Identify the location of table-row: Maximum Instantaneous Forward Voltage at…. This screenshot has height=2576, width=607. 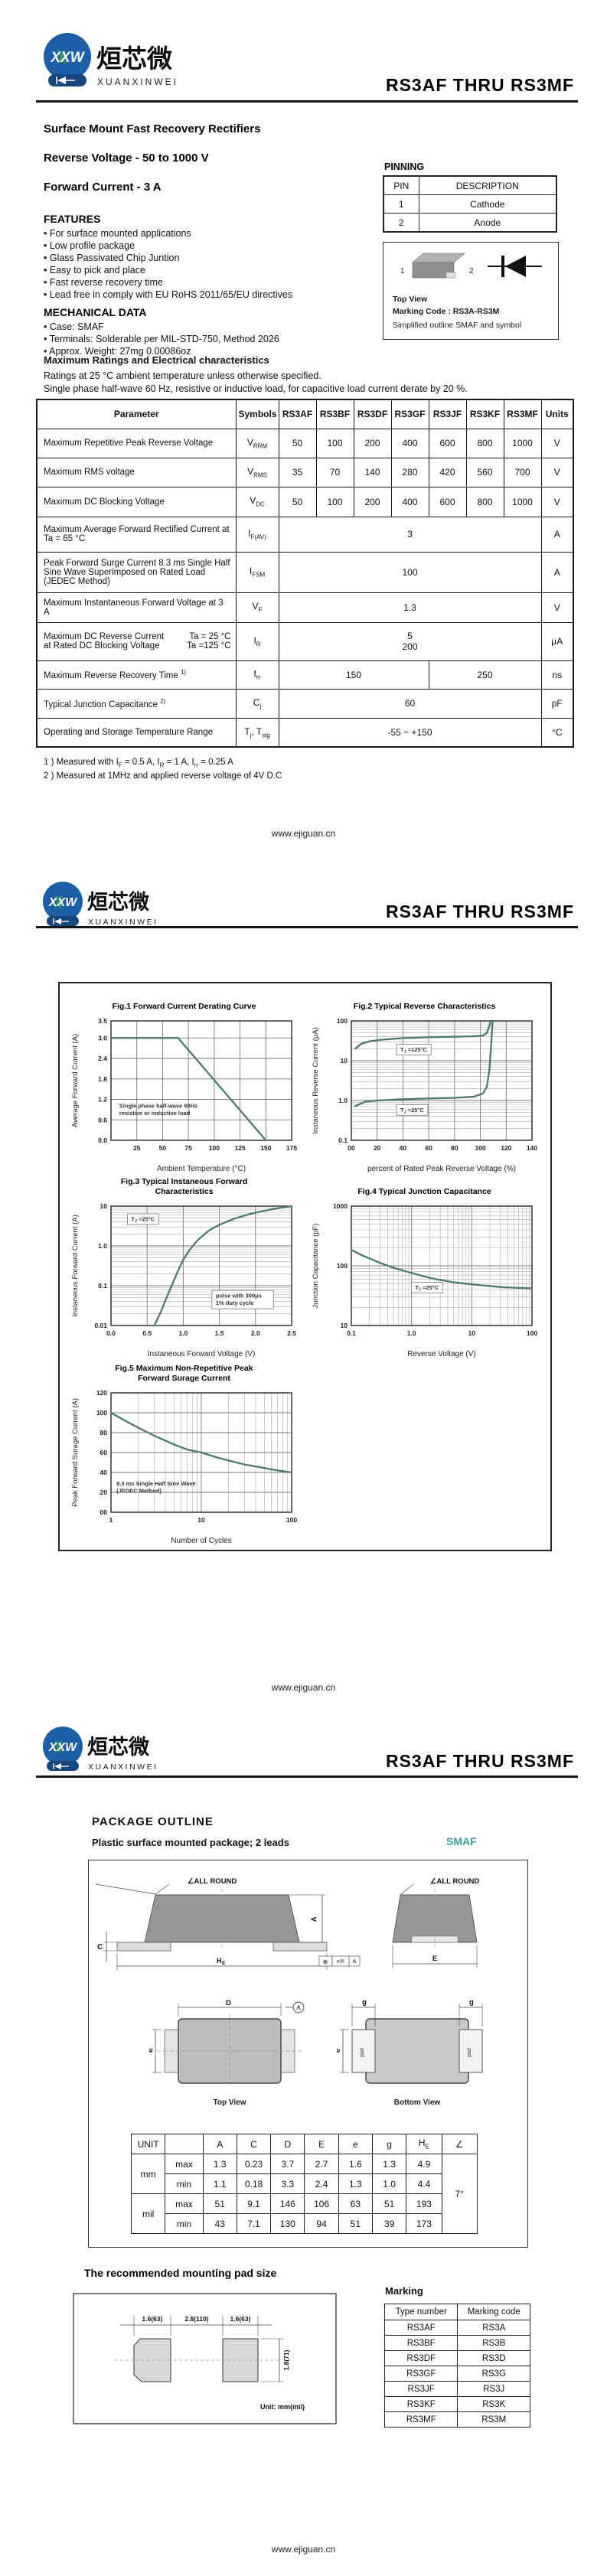
(305, 608).